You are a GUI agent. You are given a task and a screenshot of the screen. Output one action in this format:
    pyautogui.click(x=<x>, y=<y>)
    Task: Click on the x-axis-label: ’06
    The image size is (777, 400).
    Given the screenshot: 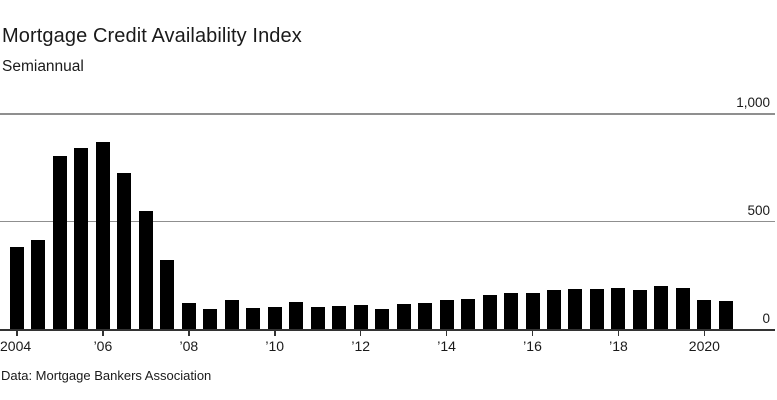 What is the action you would take?
    pyautogui.click(x=103, y=346)
    